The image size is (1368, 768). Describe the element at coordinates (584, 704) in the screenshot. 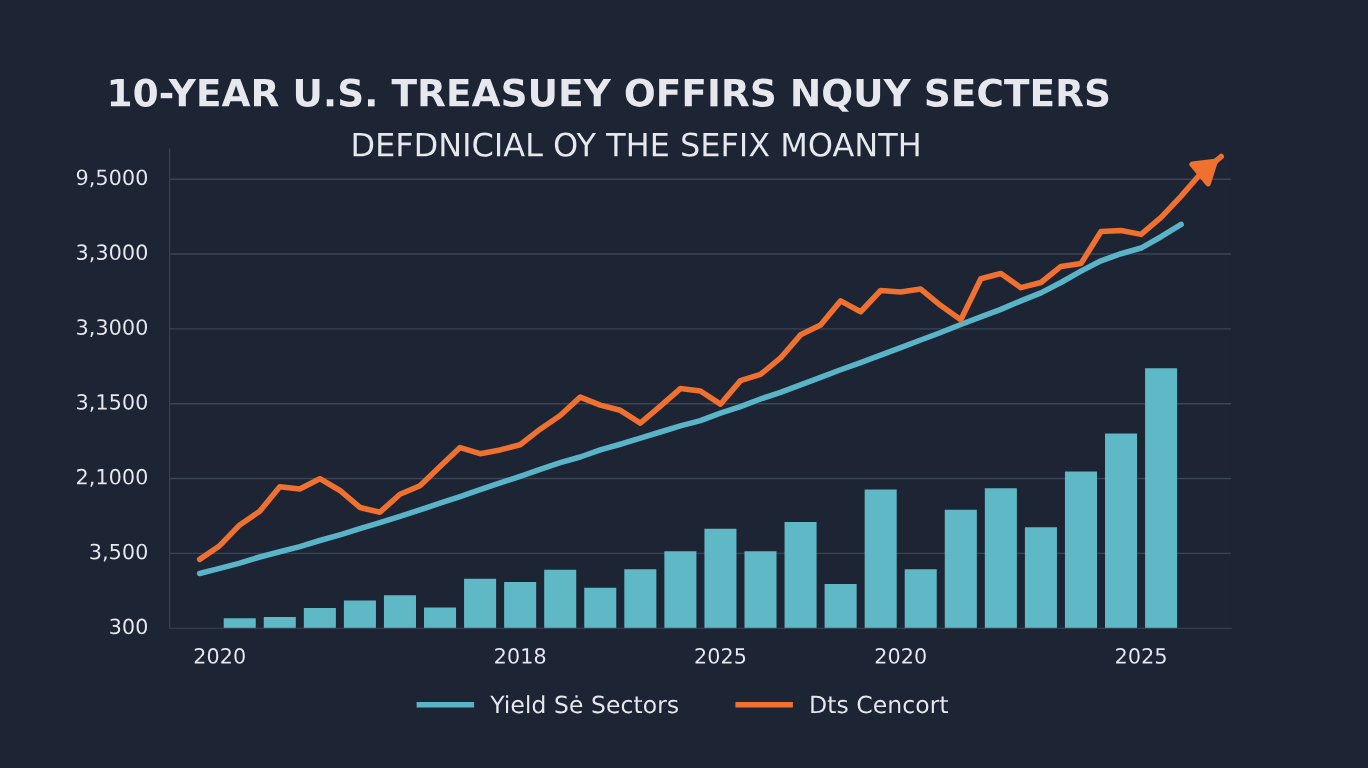

I see `legend-label: Yield Sė Sectors` at that location.